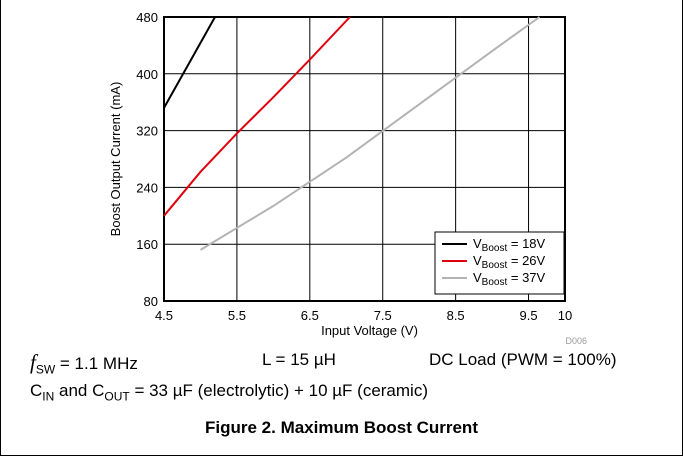 The width and height of the screenshot is (683, 457). I want to click on capacitor-values: = 33 µF (electrolytic) + 10 µF (ceramic), so click(278, 390).